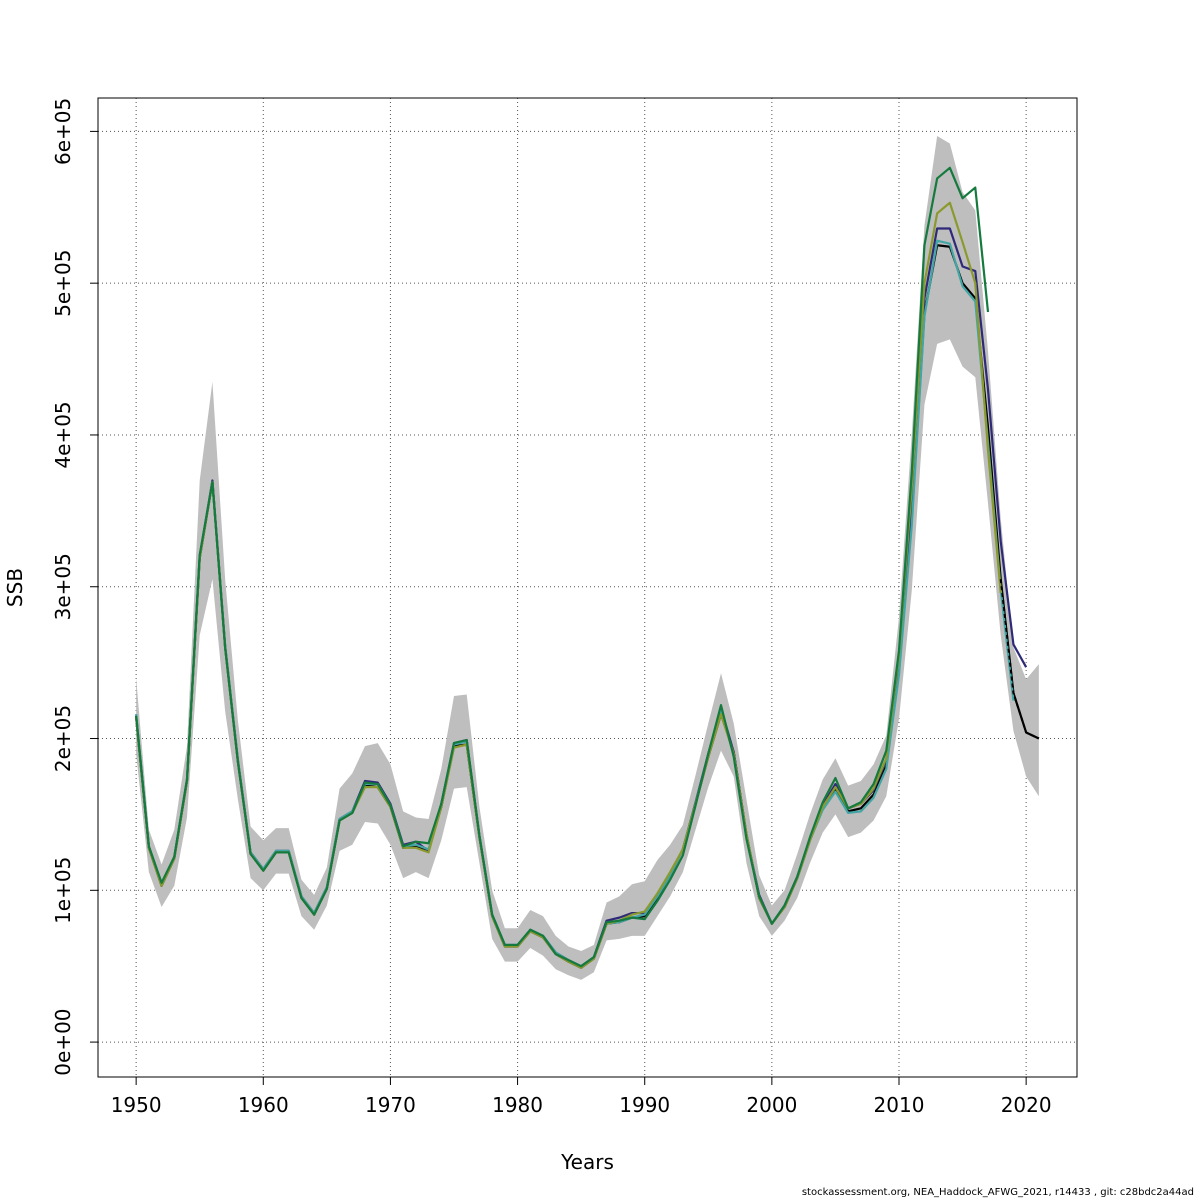 The width and height of the screenshot is (1200, 1200). I want to click on x-tick-label: 2000, so click(771, 1105).